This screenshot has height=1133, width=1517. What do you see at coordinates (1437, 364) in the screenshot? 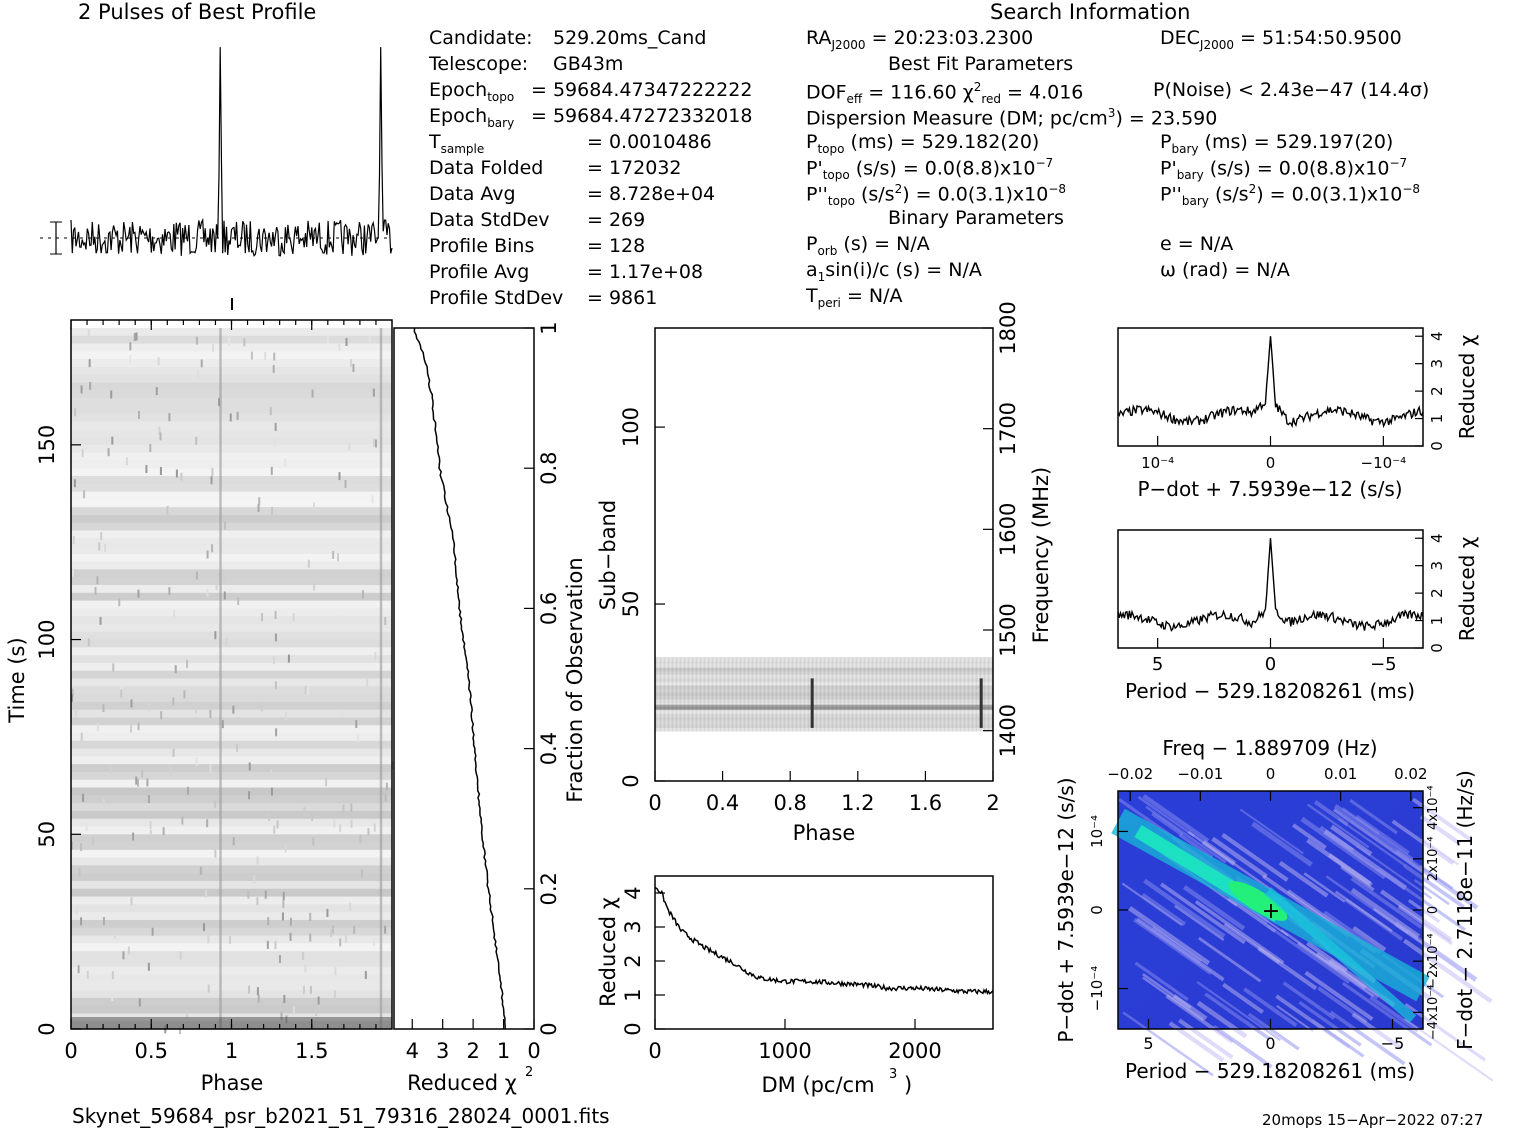
I see `small-chi-tick-label: 3` at bounding box center [1437, 364].